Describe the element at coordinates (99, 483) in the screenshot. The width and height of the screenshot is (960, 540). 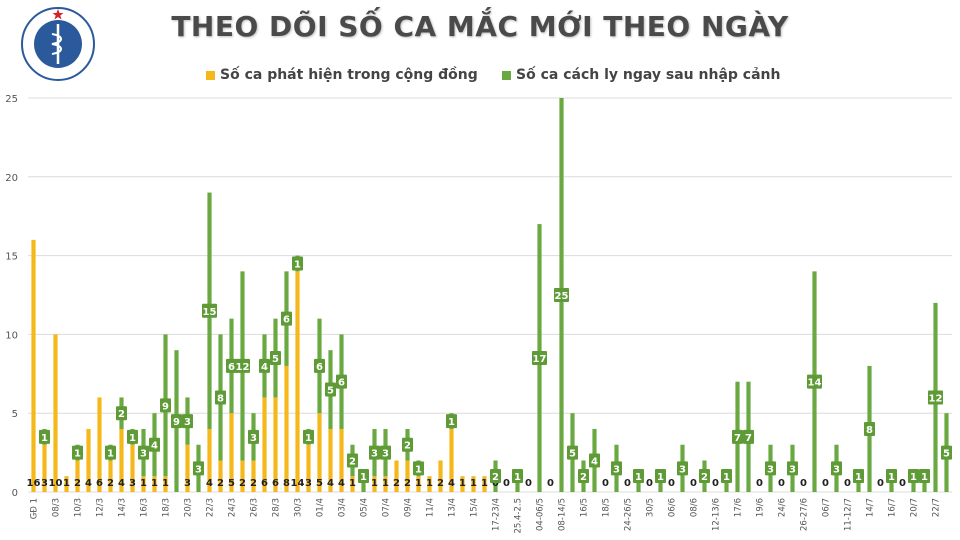
I see `data-label-community: 6` at that location.